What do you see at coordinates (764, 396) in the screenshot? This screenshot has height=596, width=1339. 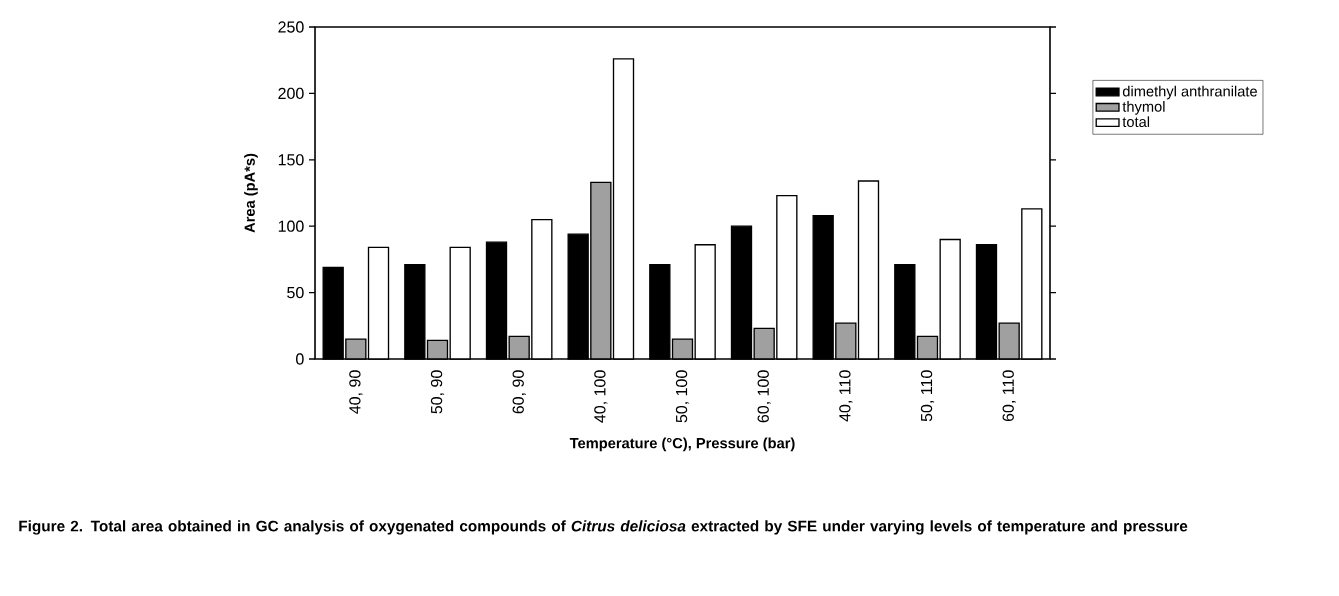 I see `x-tick-label: 60, 100` at bounding box center [764, 396].